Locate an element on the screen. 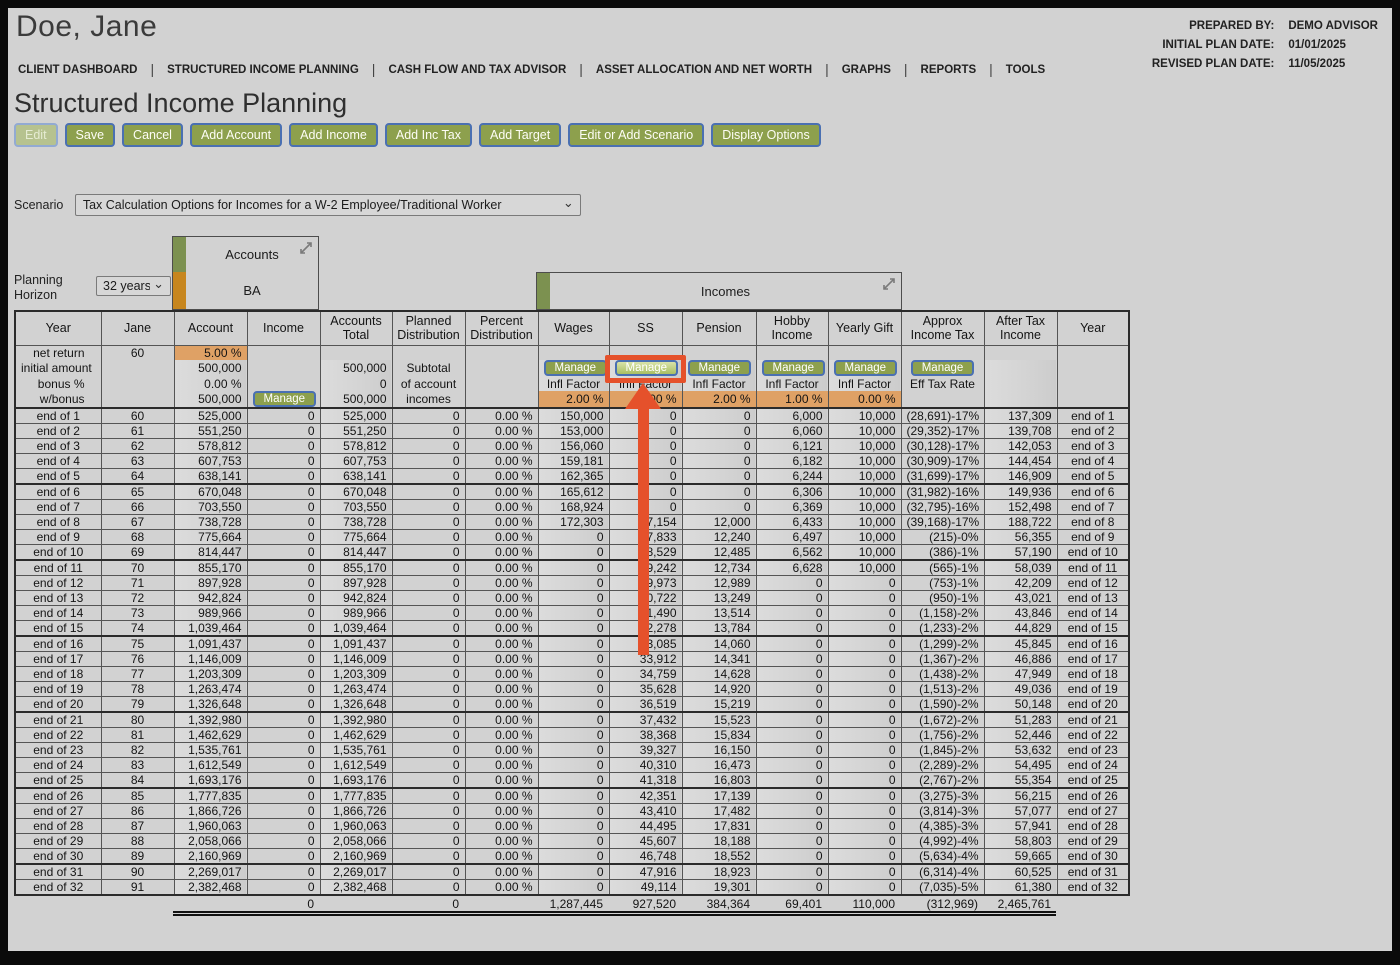  cell: 6,497 is located at coordinates (792, 537).